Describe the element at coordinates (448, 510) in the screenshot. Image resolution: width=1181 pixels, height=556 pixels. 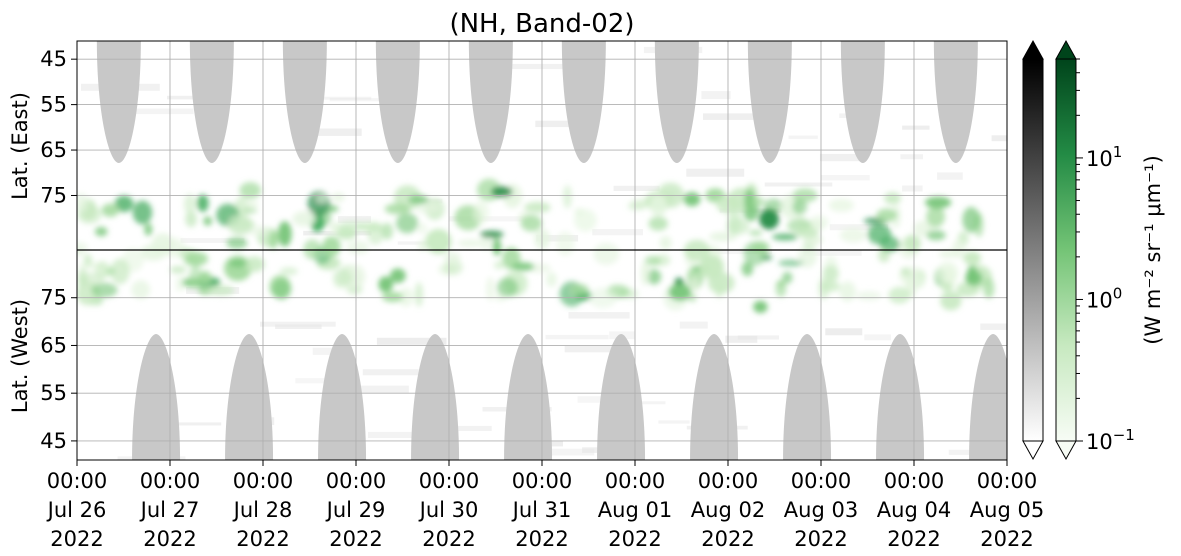
I see `x-tick-label-date: Jul 30` at that location.